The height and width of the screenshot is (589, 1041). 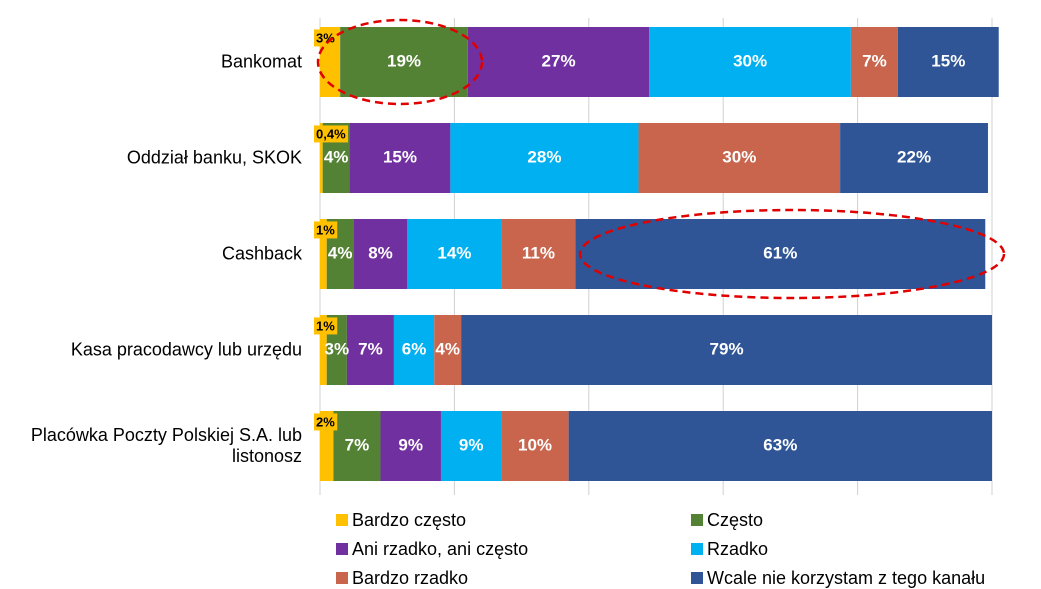 I want to click on value-label: 14%, so click(x=454, y=252).